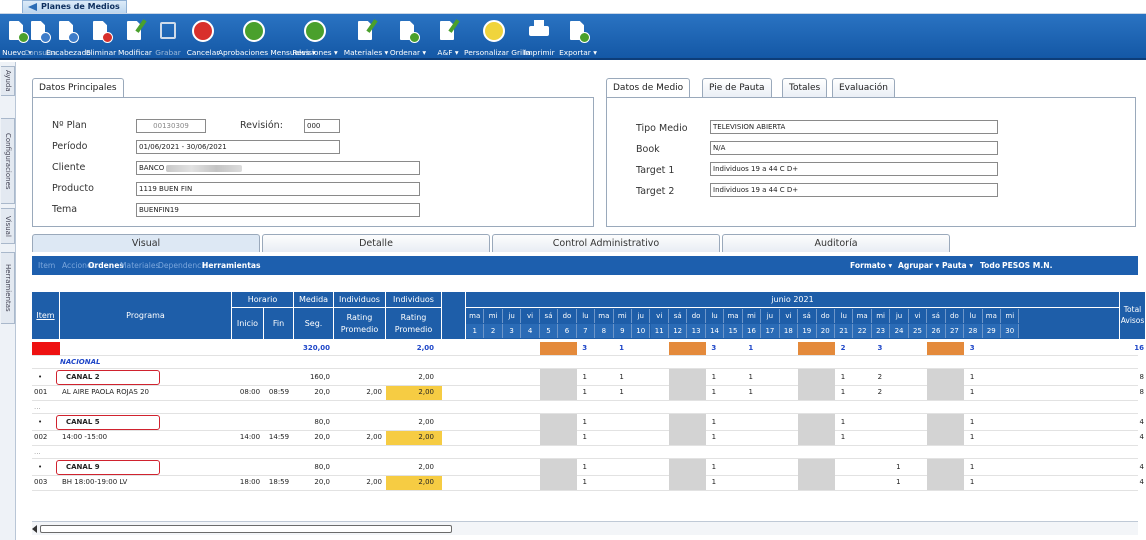 The image size is (1146, 540). I want to click on day-number-label: 19, so click(807, 331).